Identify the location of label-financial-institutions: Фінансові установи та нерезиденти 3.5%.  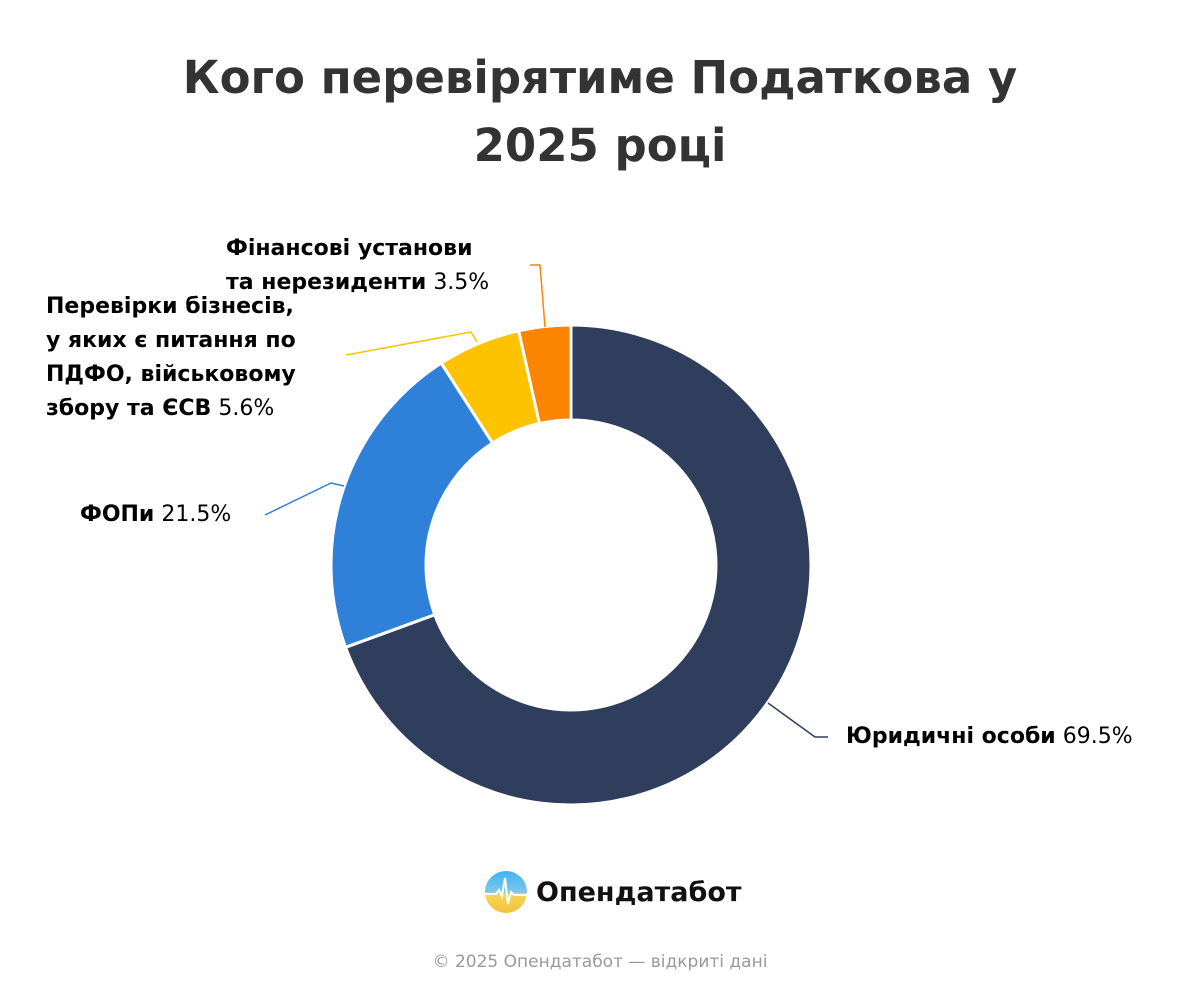
(357, 266).